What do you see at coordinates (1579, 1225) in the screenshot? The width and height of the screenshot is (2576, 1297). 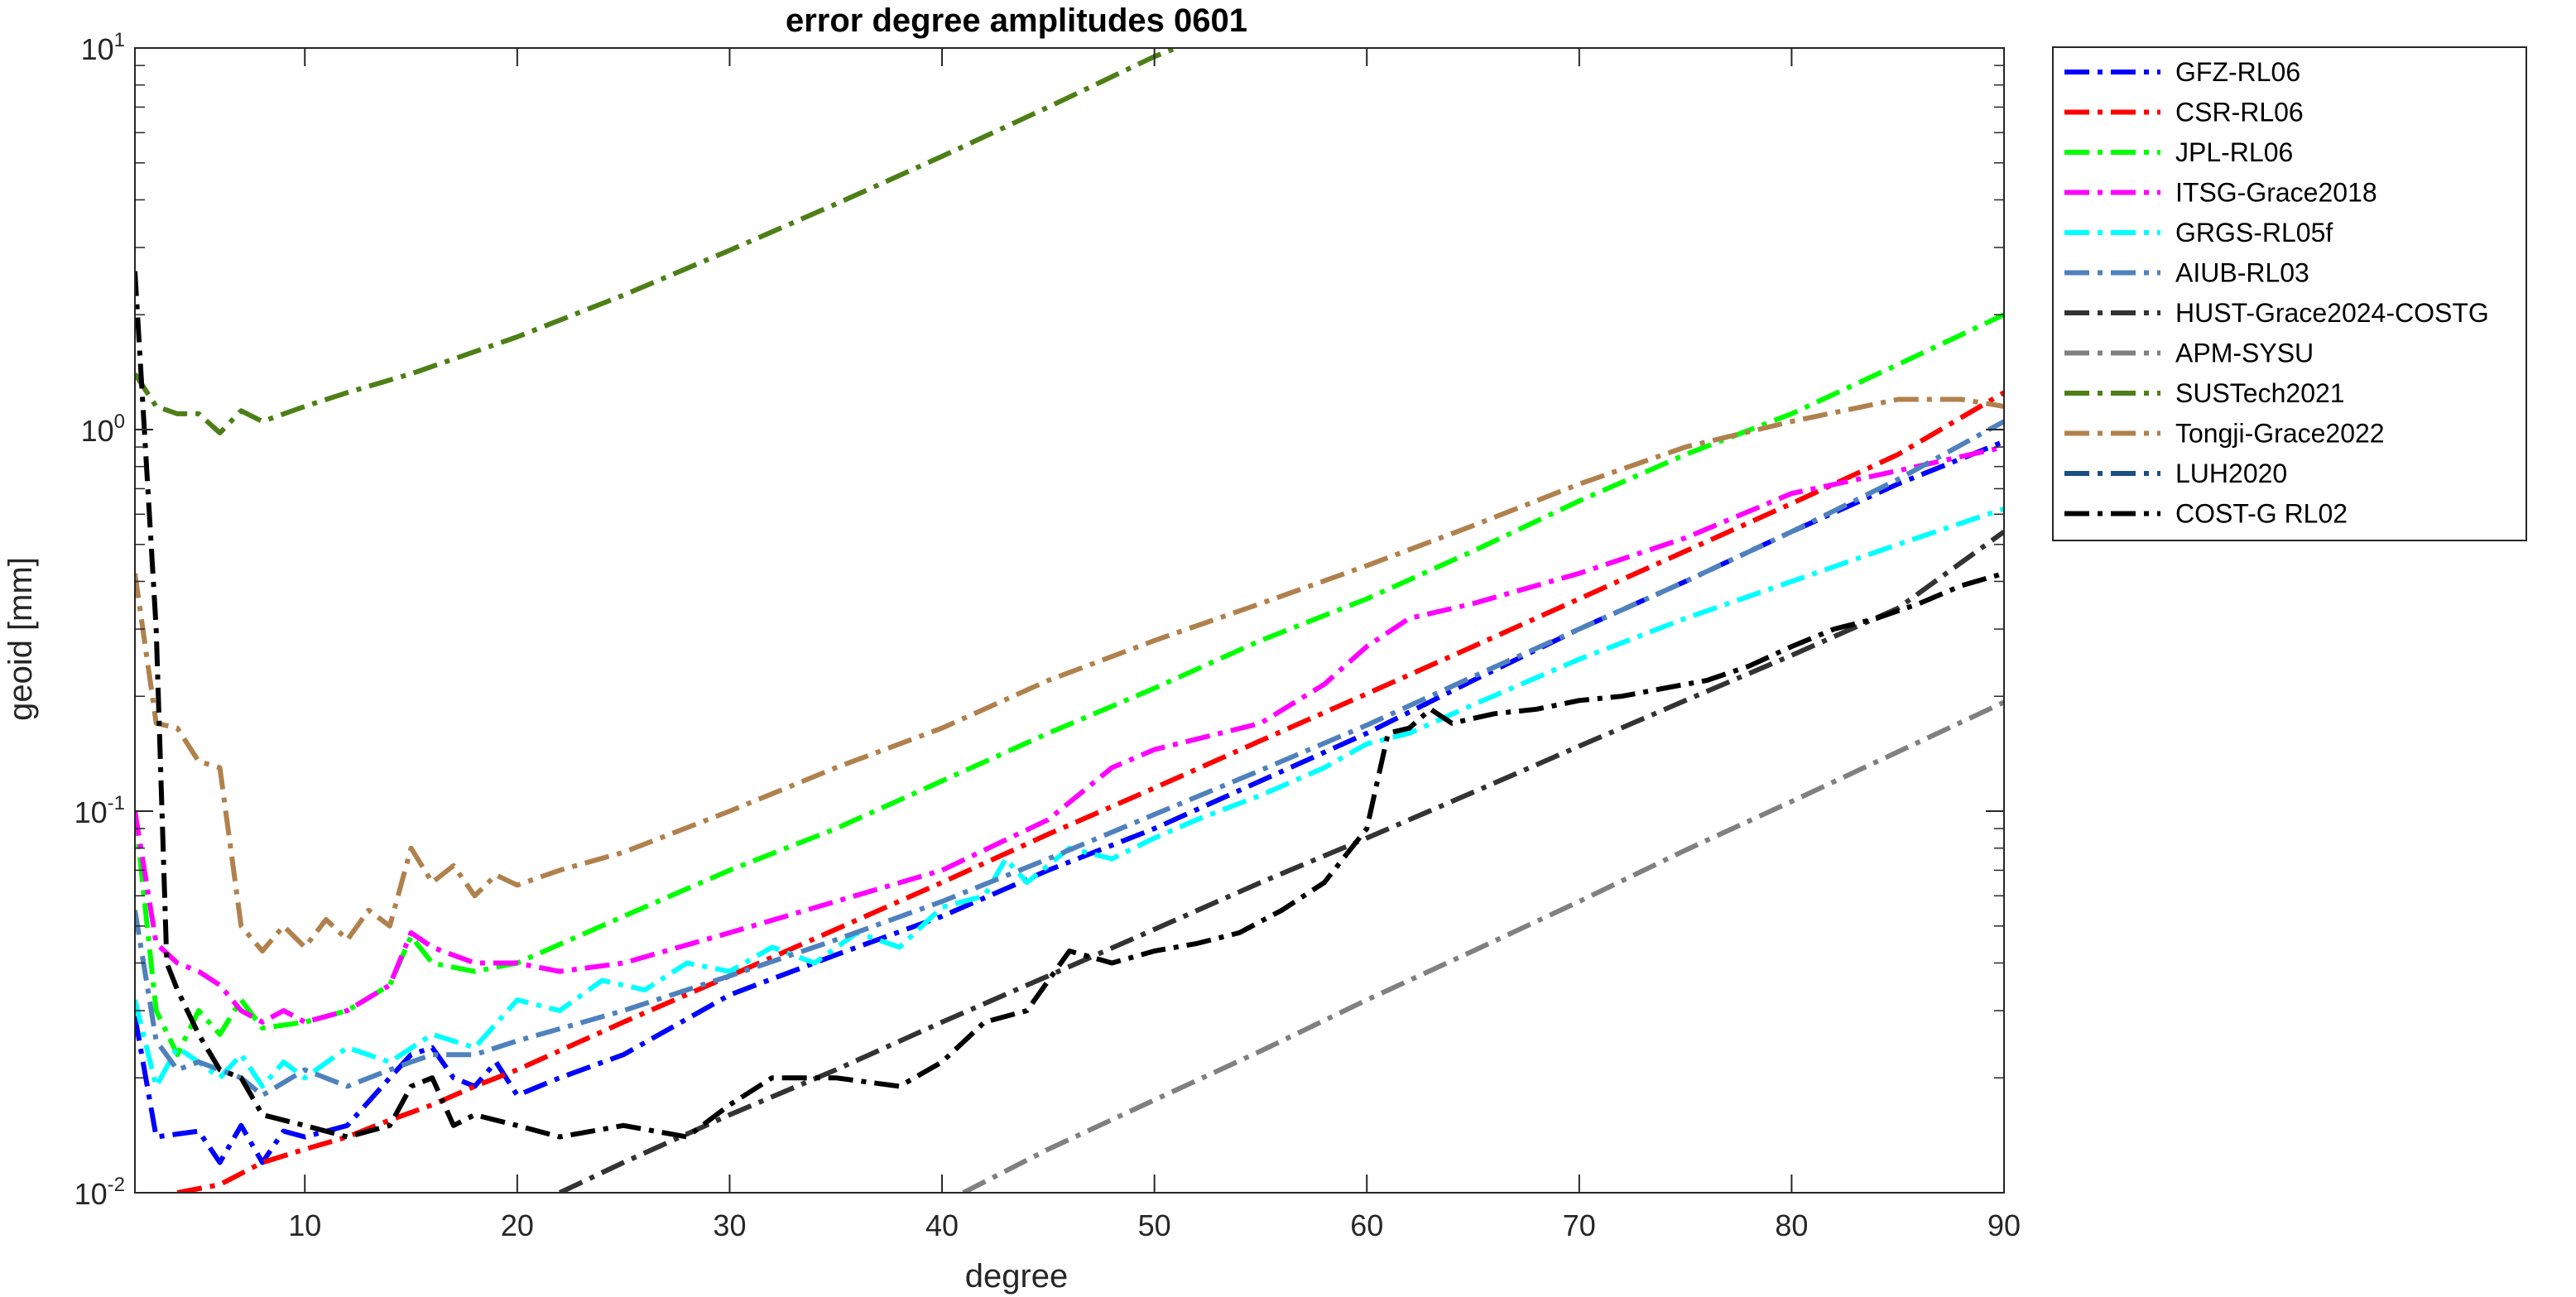 I see `x-tick-label: 70` at bounding box center [1579, 1225].